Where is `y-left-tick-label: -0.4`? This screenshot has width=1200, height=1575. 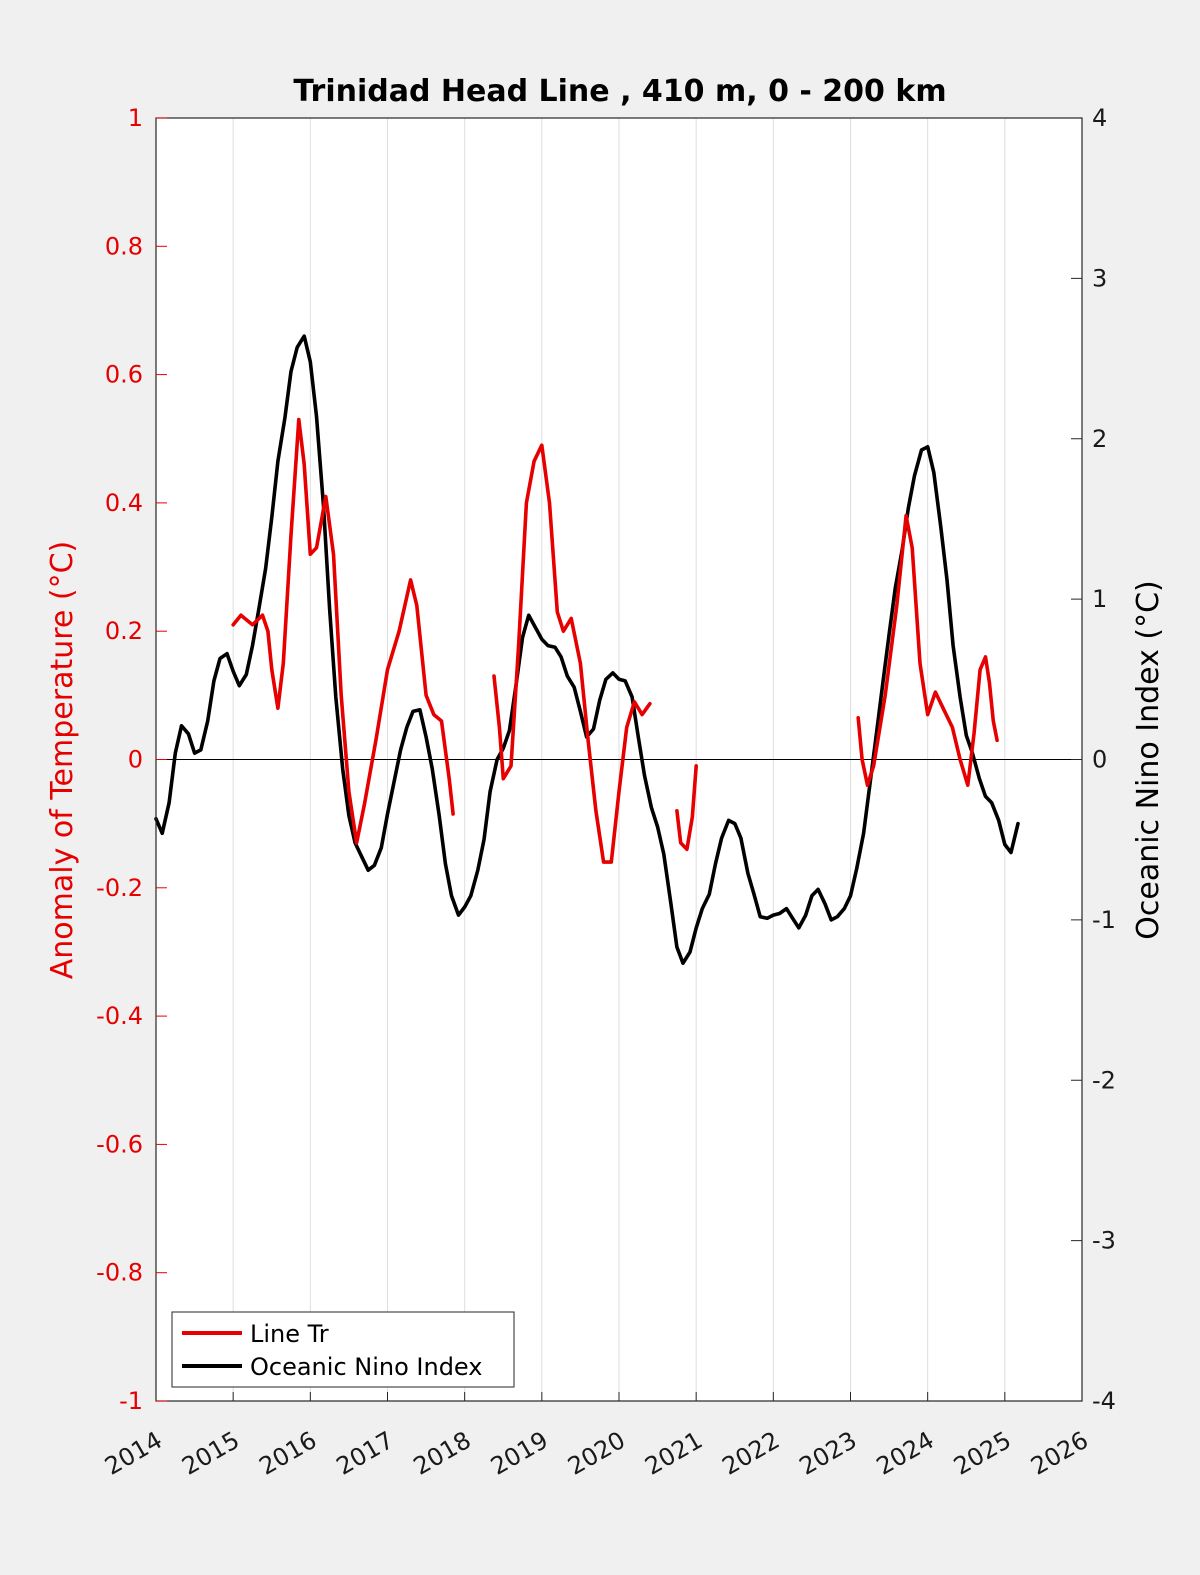 y-left-tick-label: -0.4 is located at coordinates (119, 1016).